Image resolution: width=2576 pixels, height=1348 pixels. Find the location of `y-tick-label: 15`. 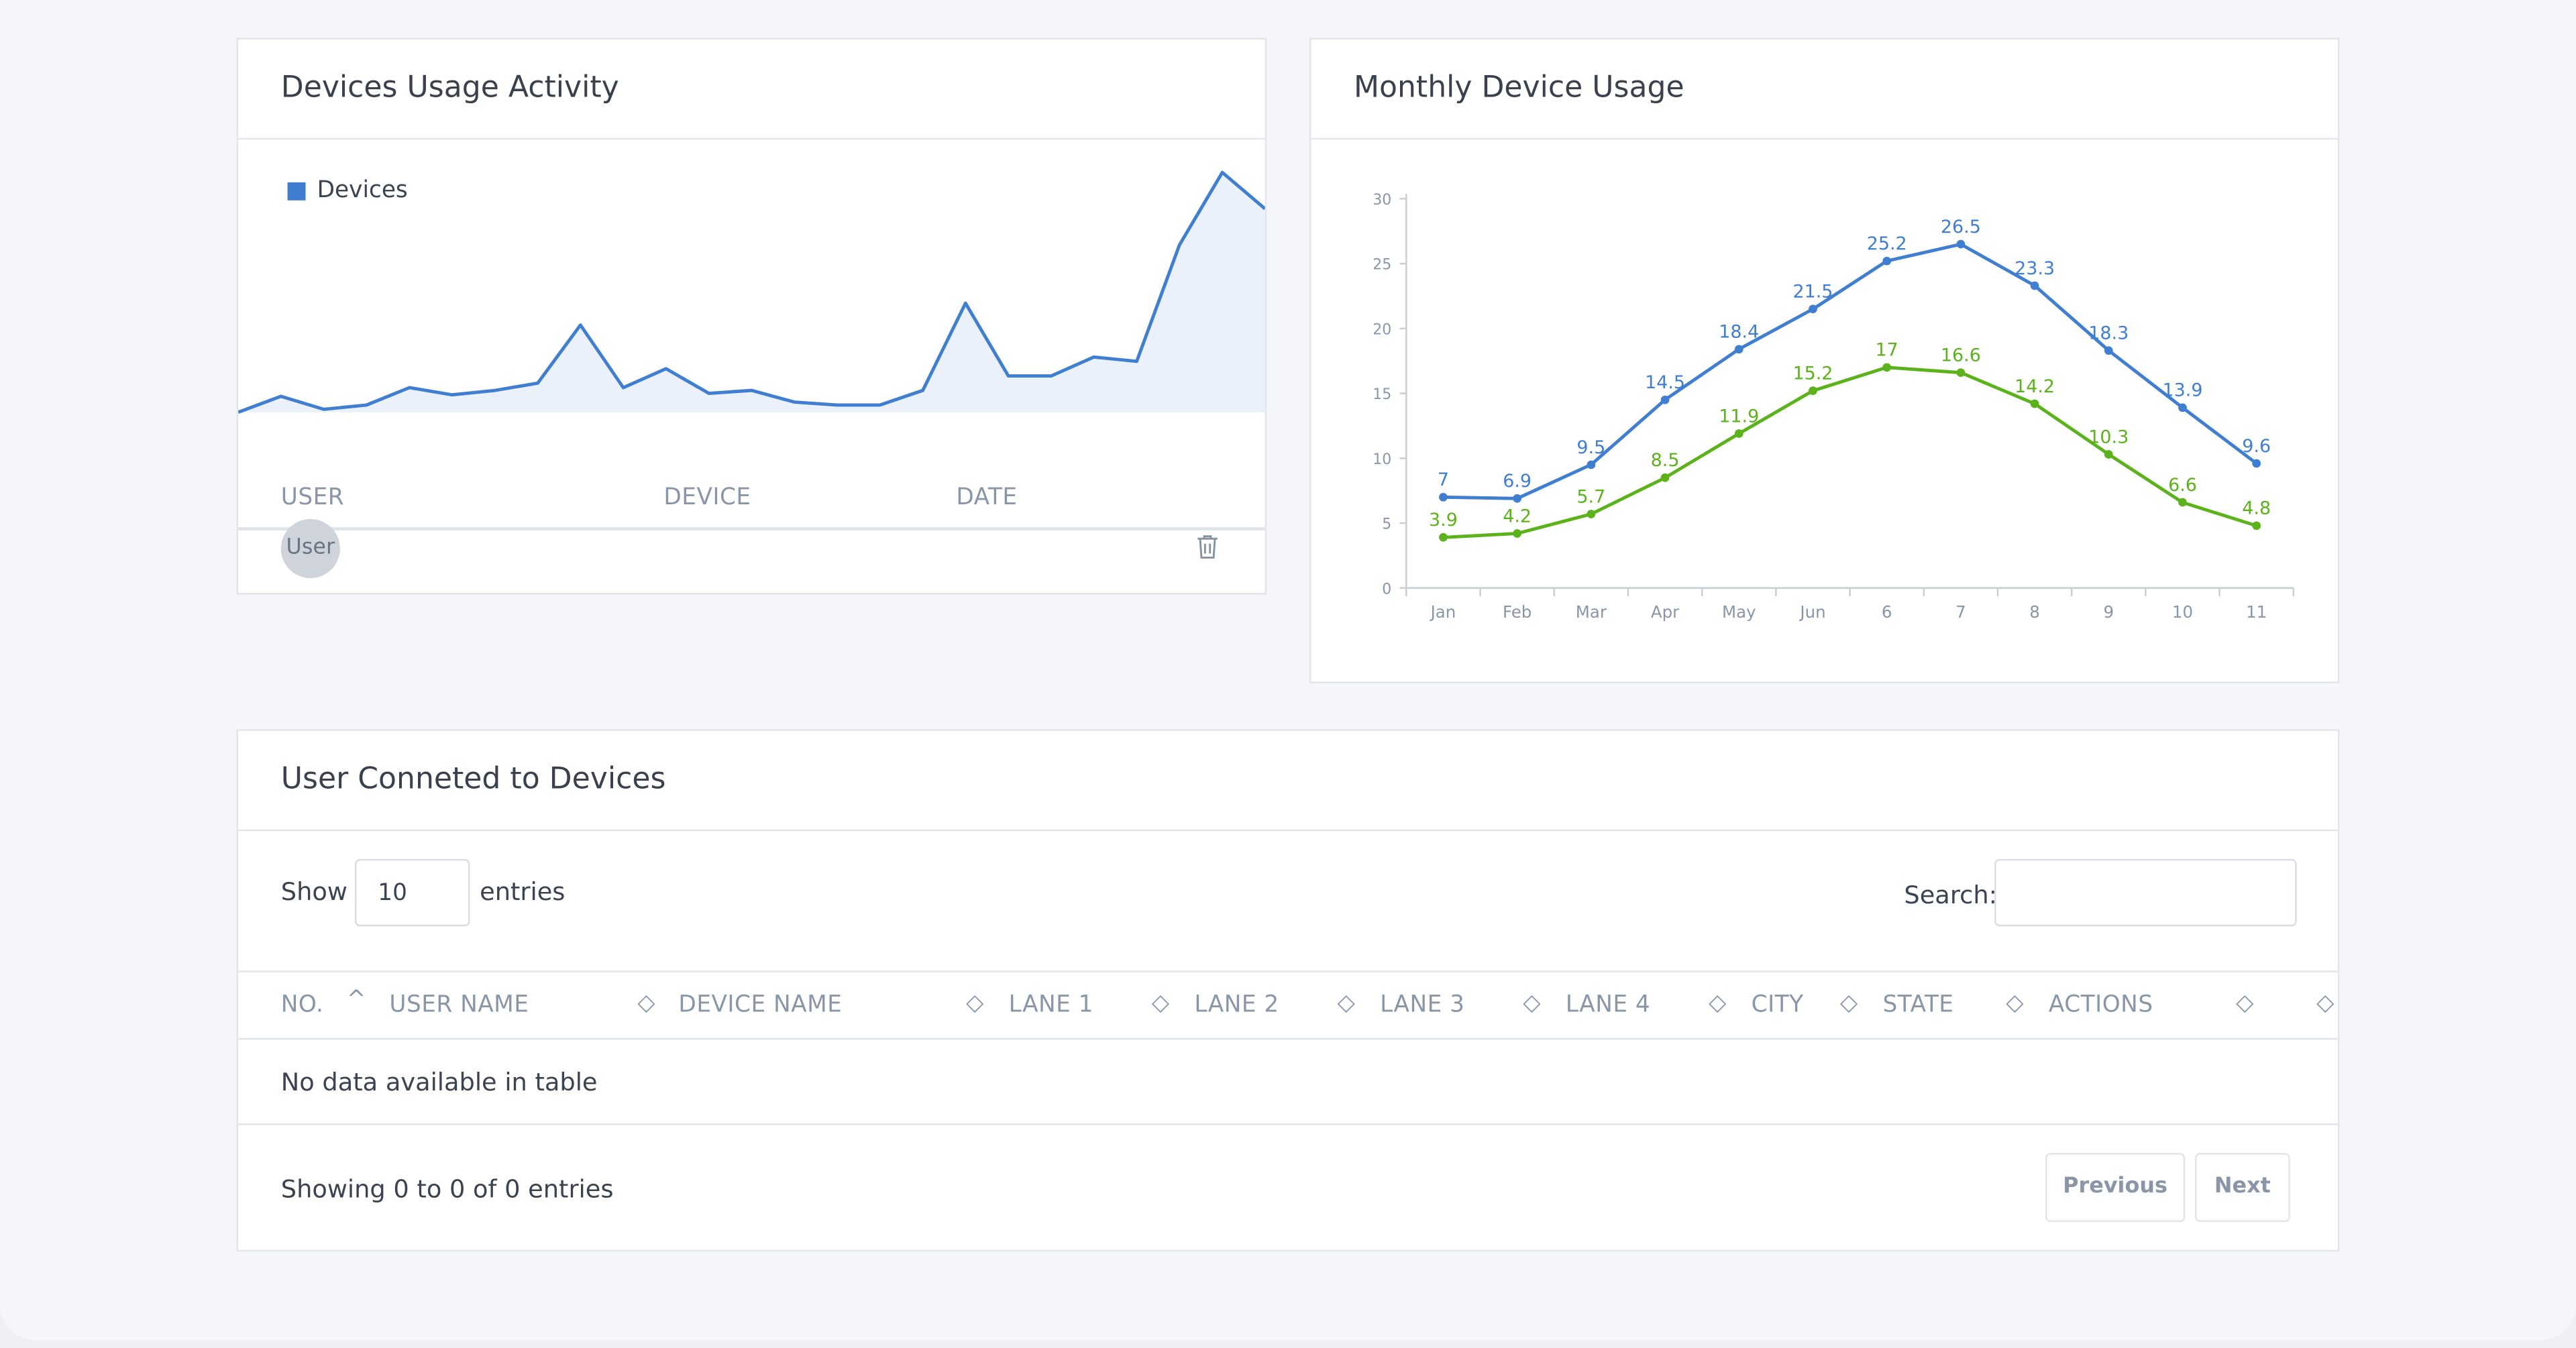

y-tick-label: 15 is located at coordinates (1382, 394).